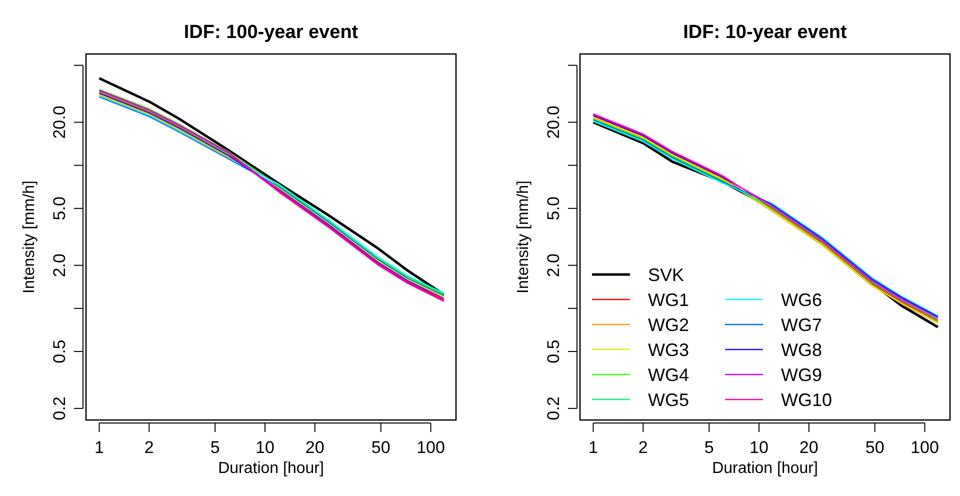  I want to click on legend-label: WG5, so click(669, 400).